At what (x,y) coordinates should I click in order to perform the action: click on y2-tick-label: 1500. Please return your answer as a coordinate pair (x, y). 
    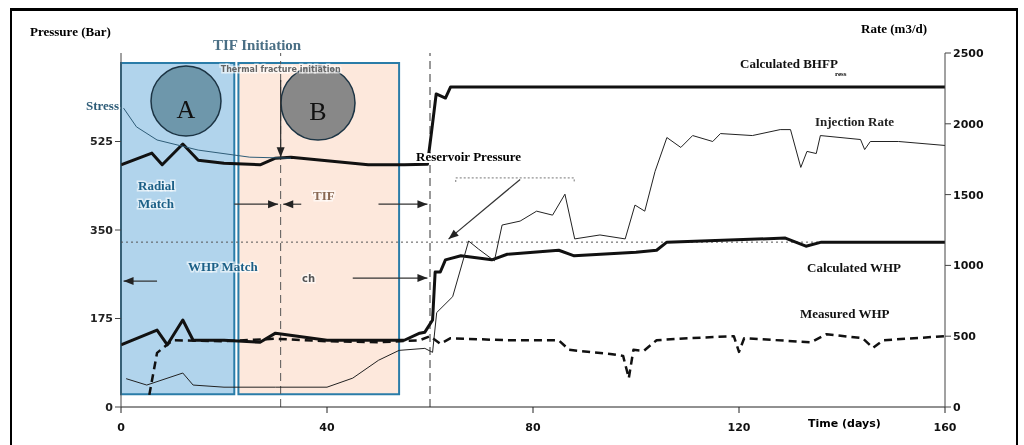
    Looking at the image, I should click on (968, 195).